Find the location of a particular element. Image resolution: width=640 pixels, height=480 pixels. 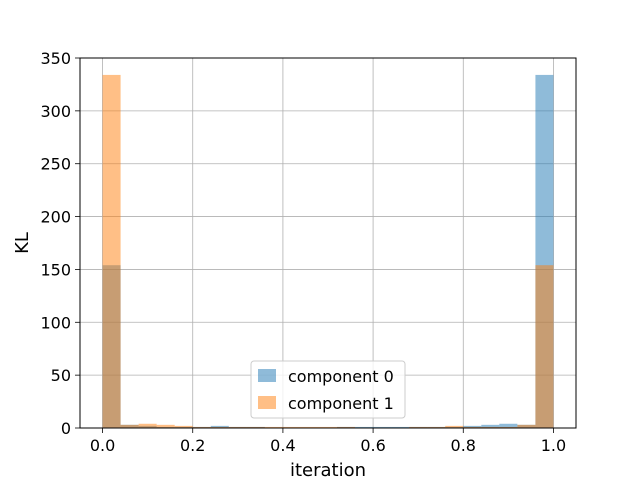

x-tick-label: 0.2 is located at coordinates (192, 445).